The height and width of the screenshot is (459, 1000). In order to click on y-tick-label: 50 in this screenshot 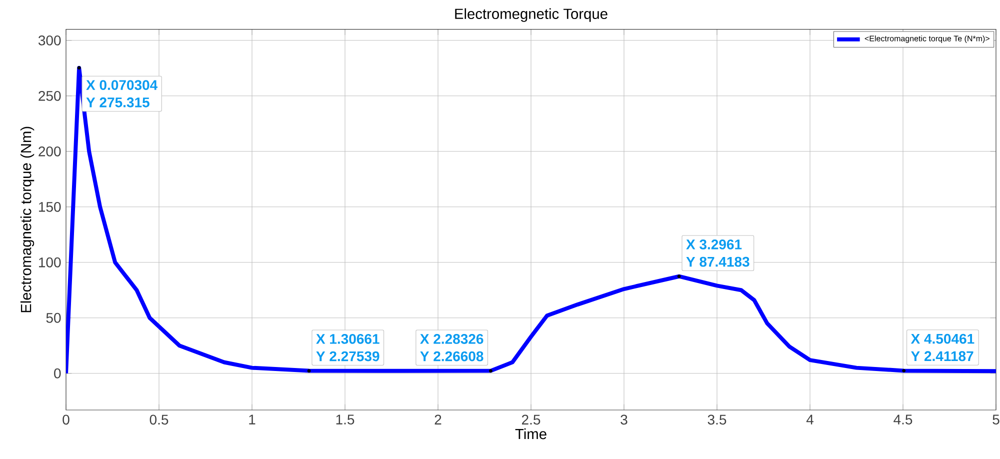, I will do `click(53, 317)`.